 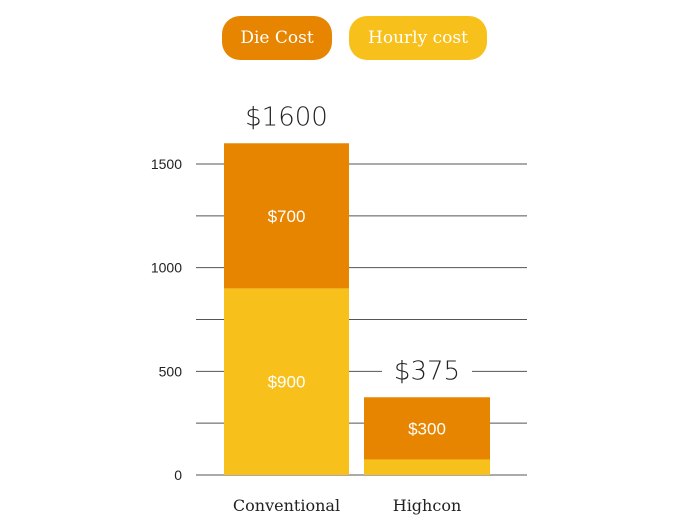 What do you see at coordinates (418, 38) in the screenshot?
I see `legend-hourly-cost: Hourly cost` at bounding box center [418, 38].